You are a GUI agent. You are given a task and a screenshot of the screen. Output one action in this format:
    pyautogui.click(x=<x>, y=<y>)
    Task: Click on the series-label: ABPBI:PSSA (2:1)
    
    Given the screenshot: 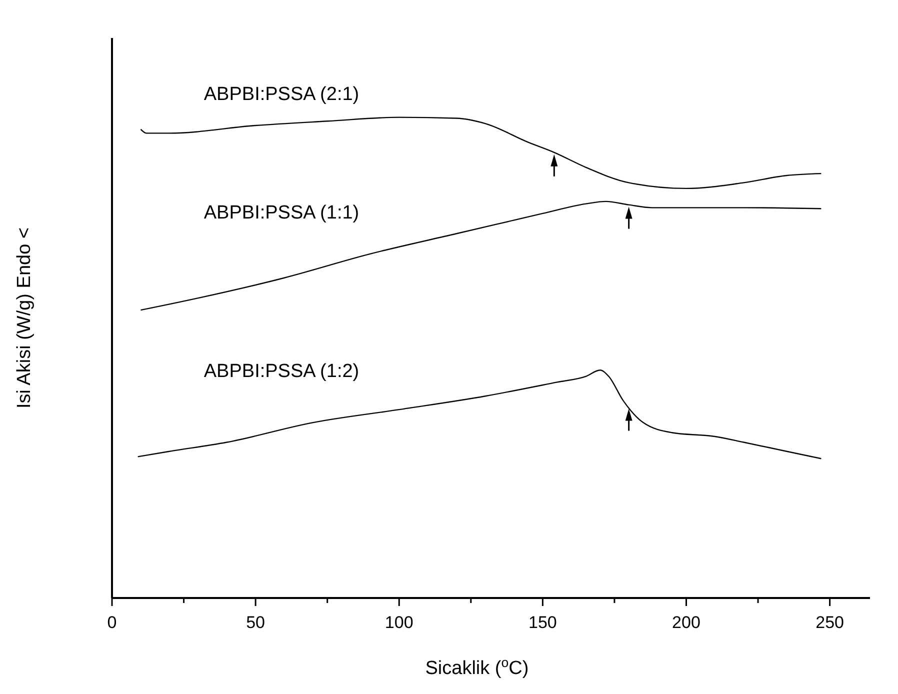 What is the action you would take?
    pyautogui.click(x=282, y=95)
    